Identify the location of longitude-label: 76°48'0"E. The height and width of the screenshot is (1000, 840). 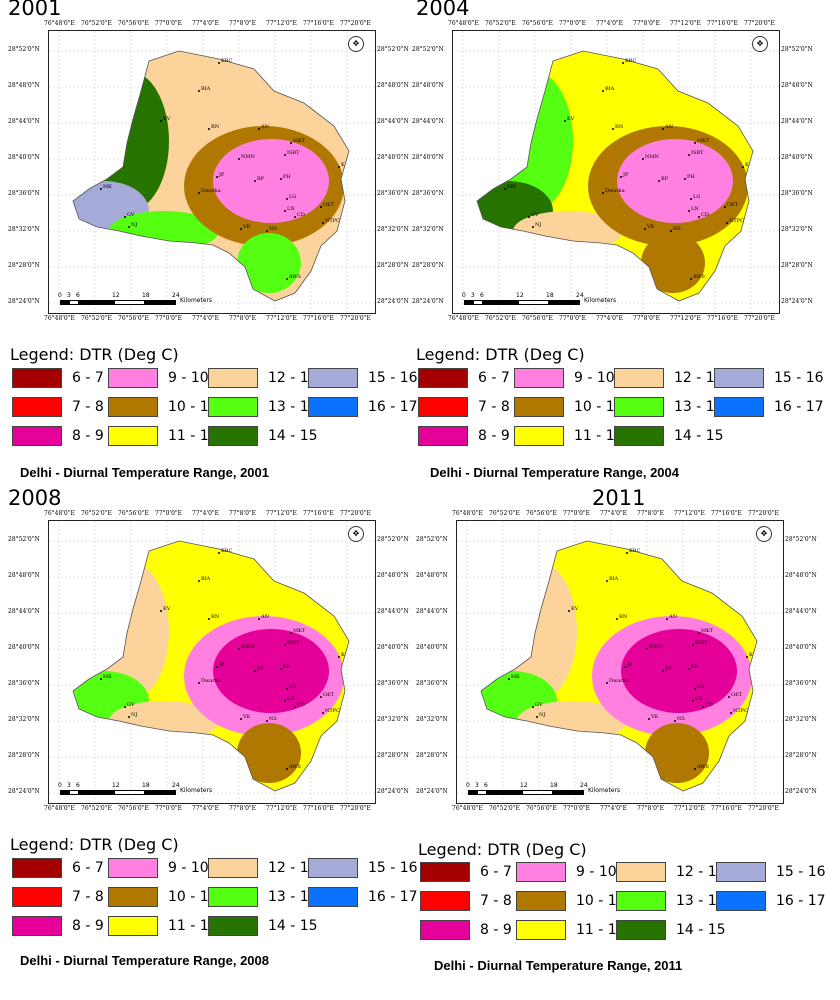
(59, 513).